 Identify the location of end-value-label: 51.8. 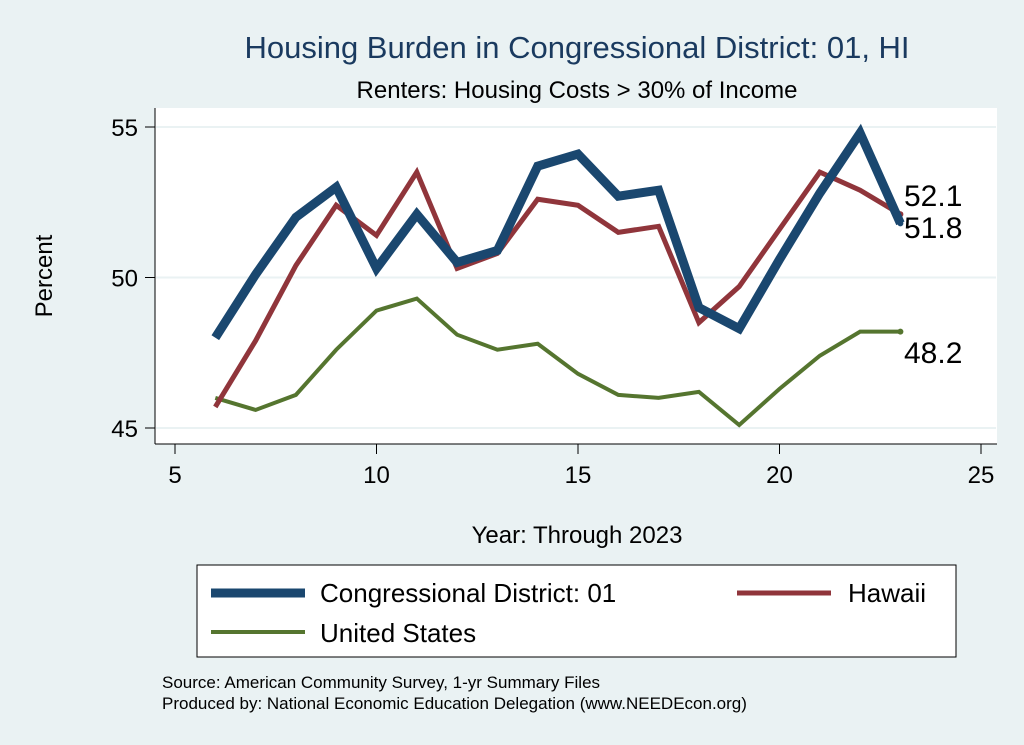
(933, 228).